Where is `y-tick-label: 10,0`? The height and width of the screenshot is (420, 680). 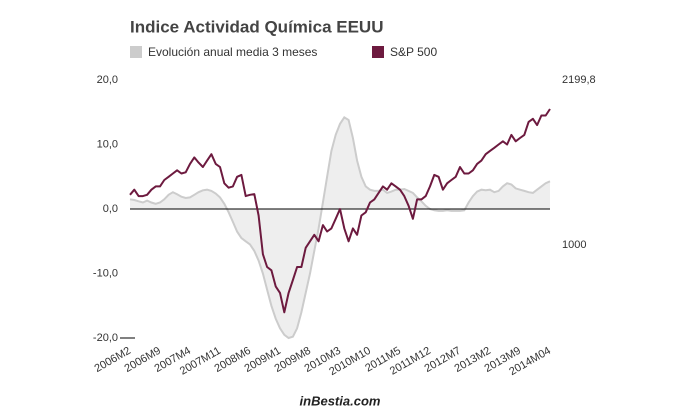
y-tick-label: 10,0 is located at coordinates (107, 144).